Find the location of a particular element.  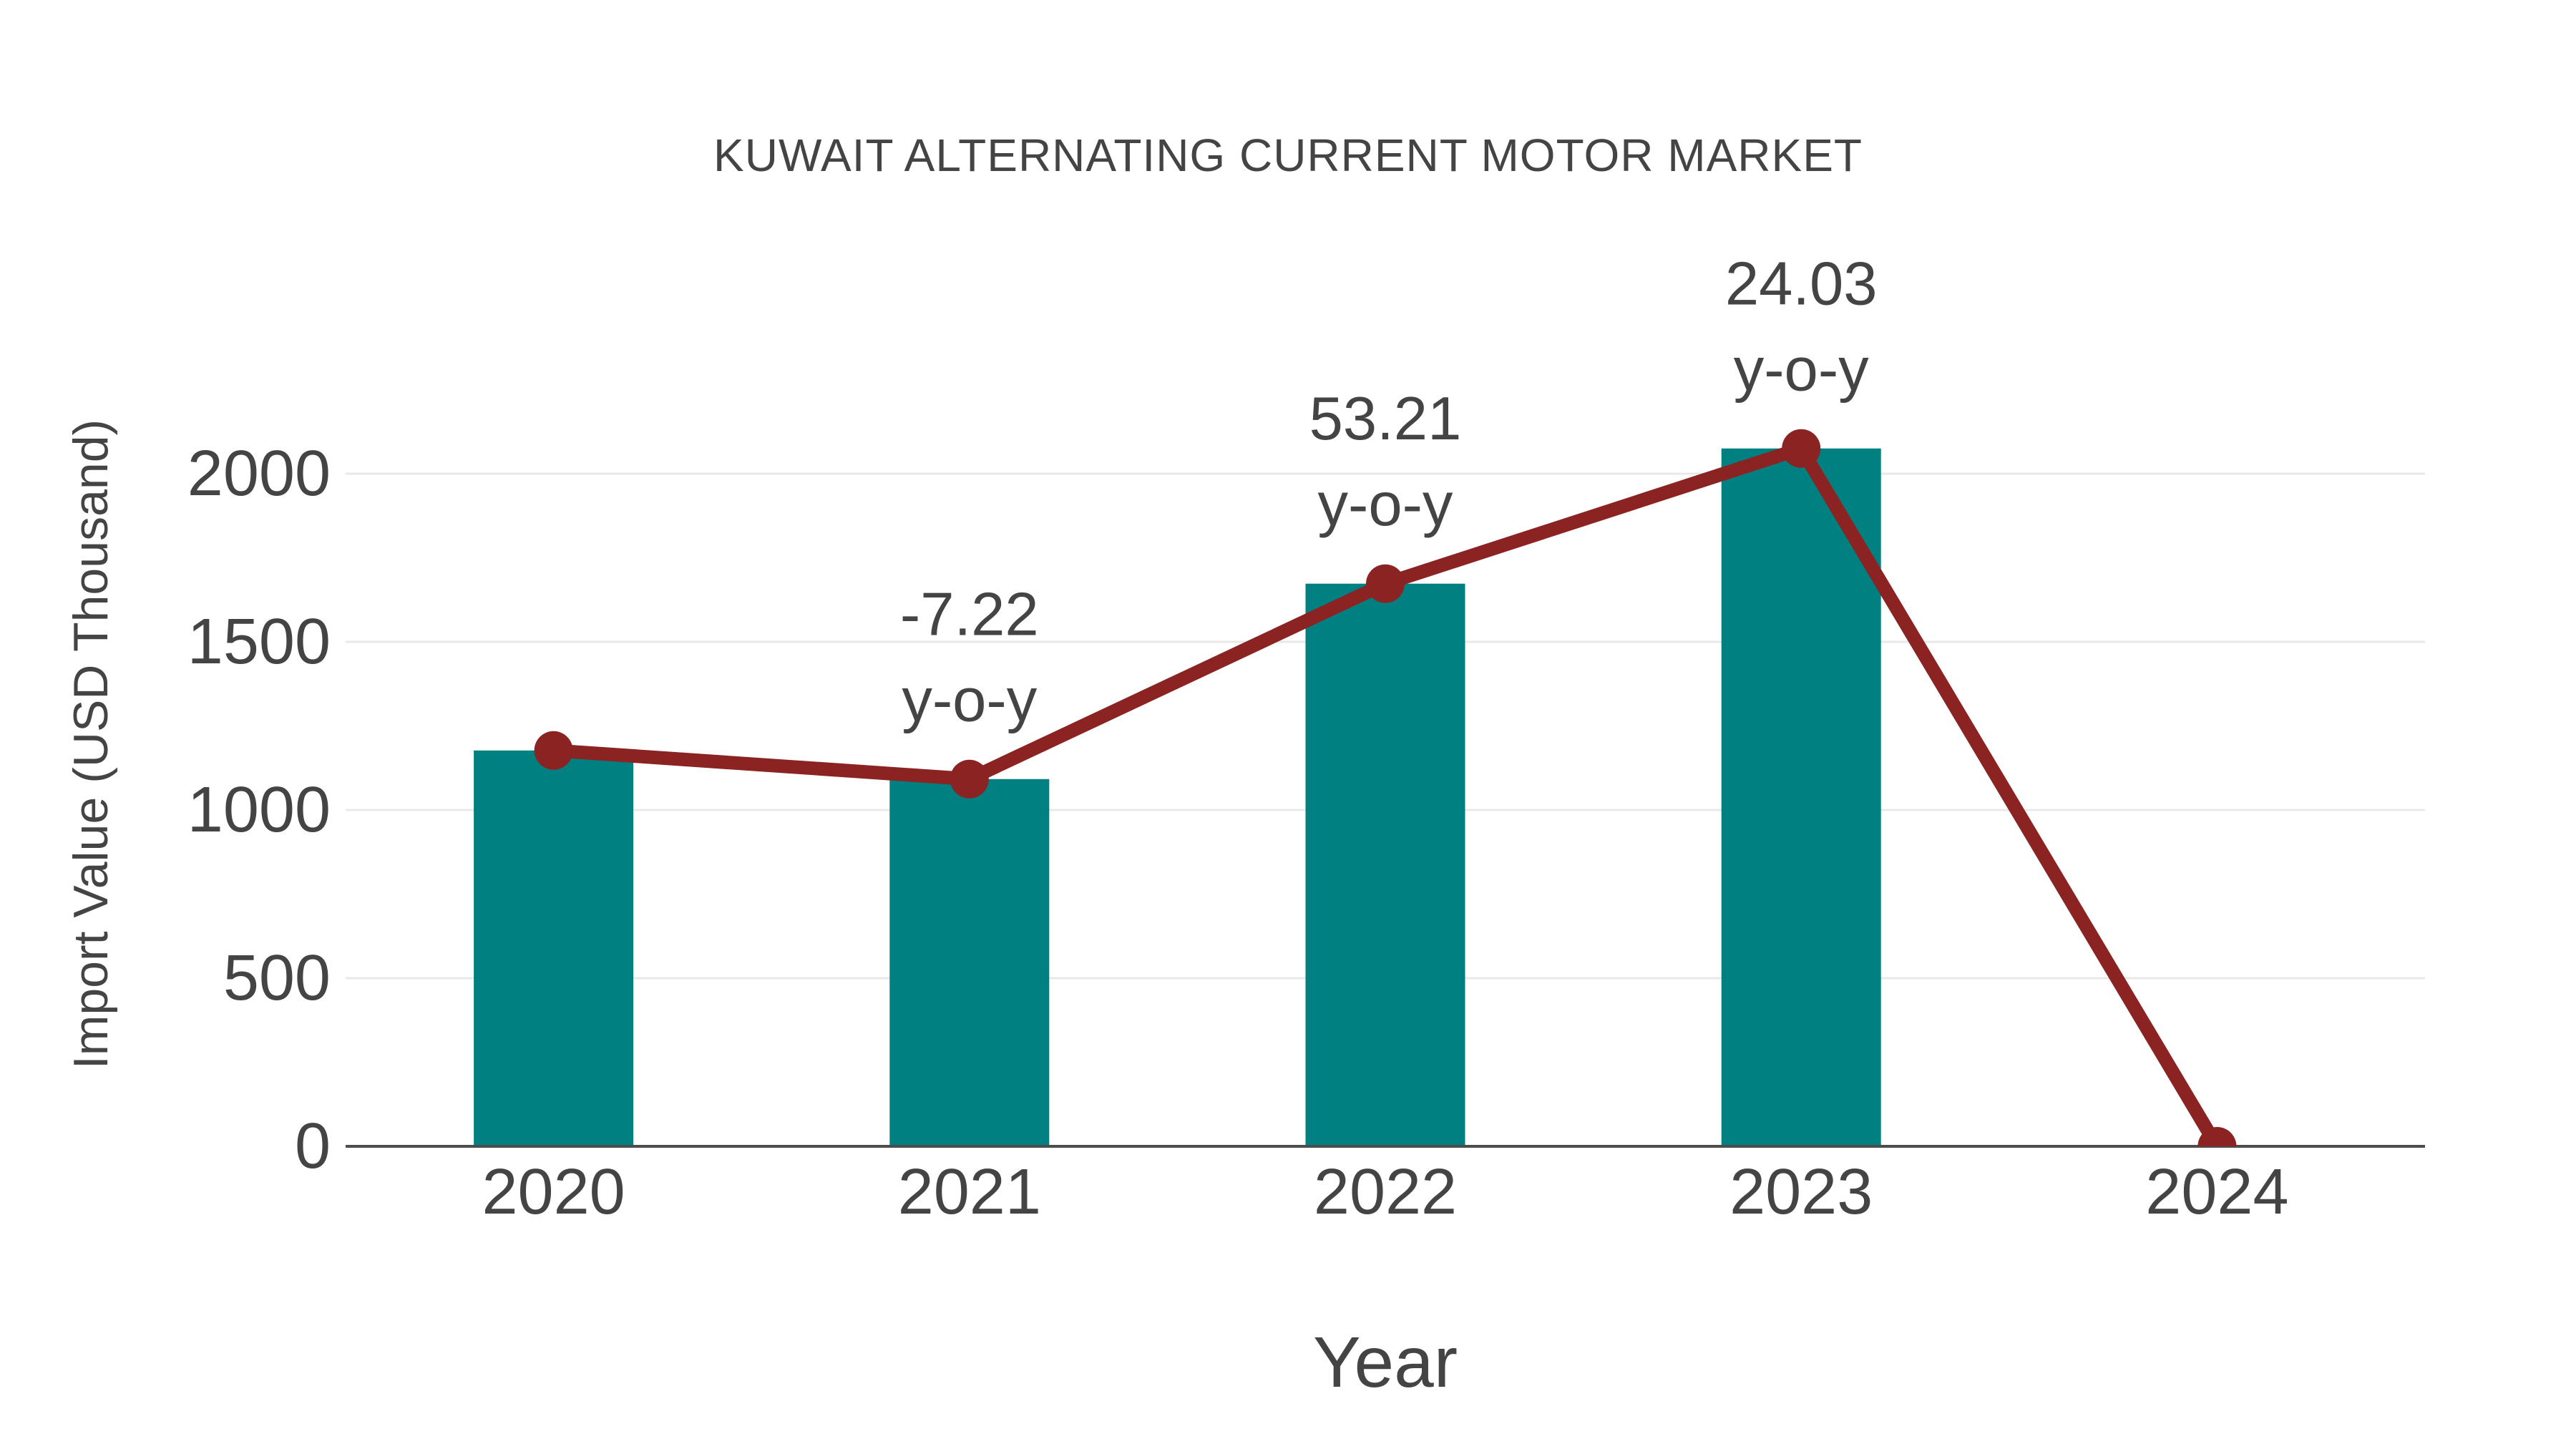

y-tick-2000: 2000 is located at coordinates (259, 473).